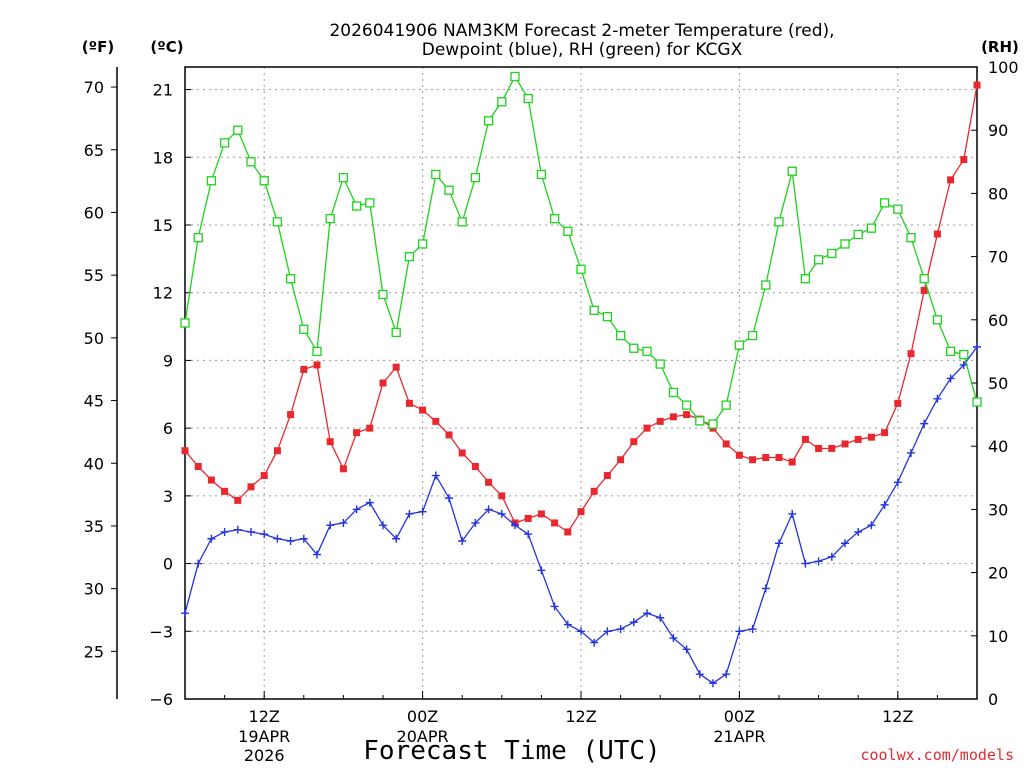 The width and height of the screenshot is (1024, 768). Describe the element at coordinates (998, 193) in the screenshot. I see `rh-tick-label: 80` at that location.